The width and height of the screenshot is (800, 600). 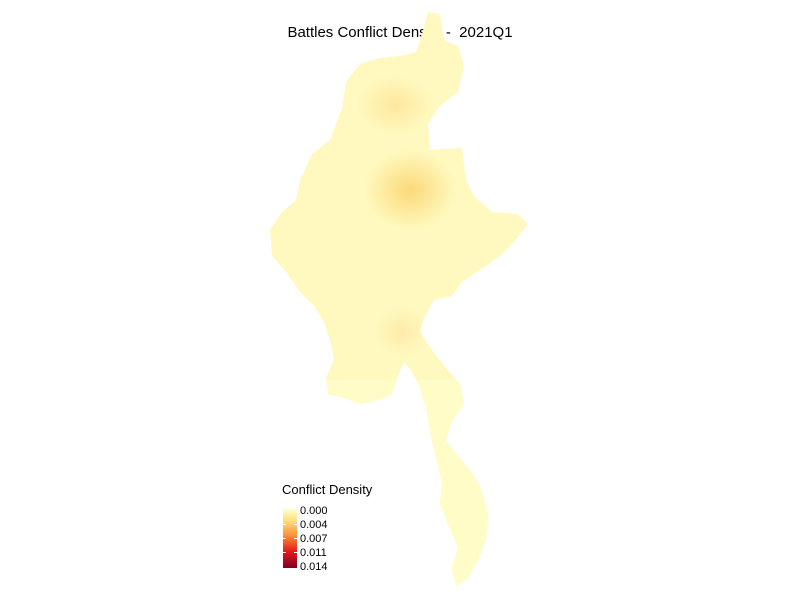 I want to click on legend-tick-label: 0.004, so click(x=314, y=525).